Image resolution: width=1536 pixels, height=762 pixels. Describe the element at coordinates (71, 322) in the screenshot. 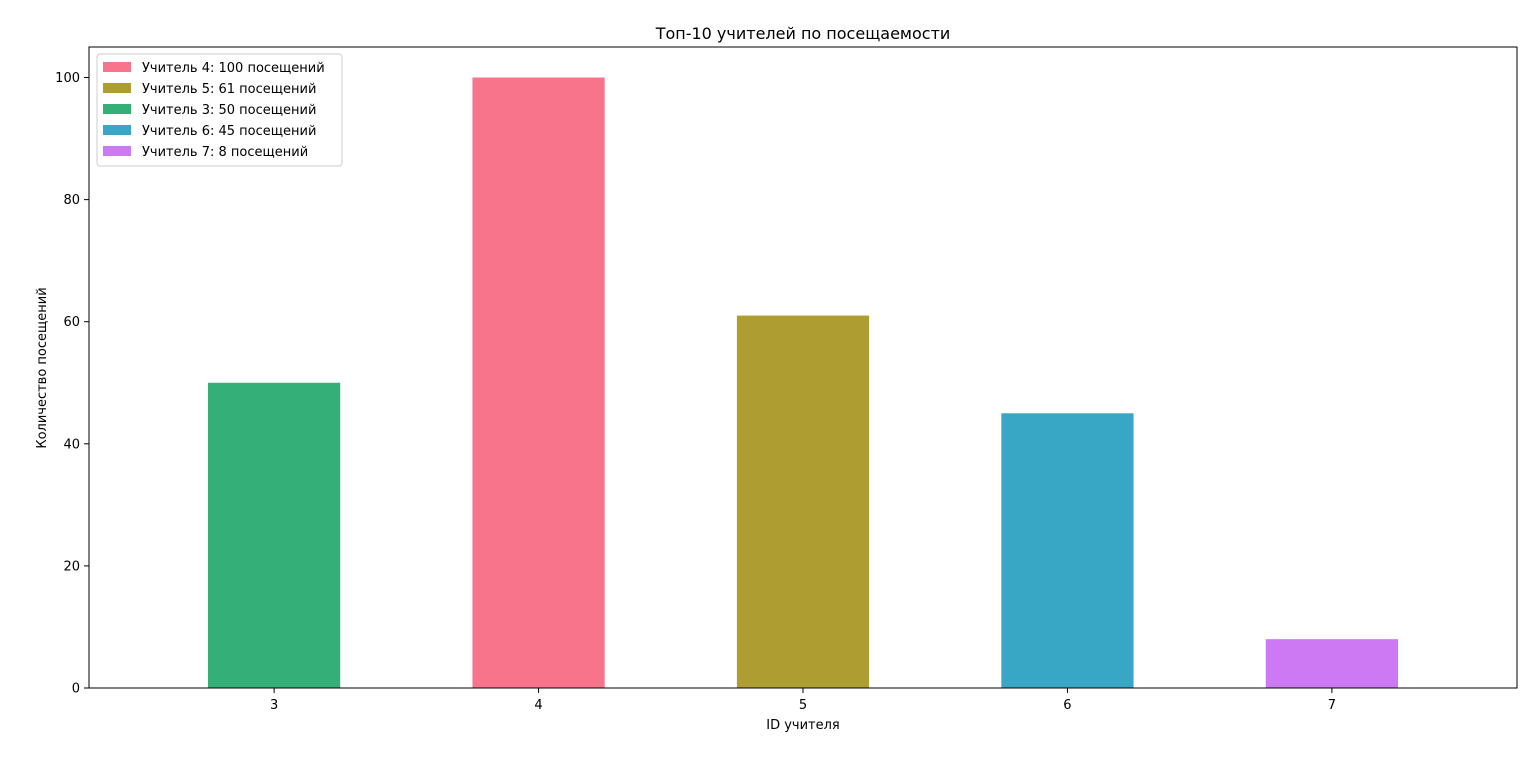

I see `y-tick-label: 60` at that location.